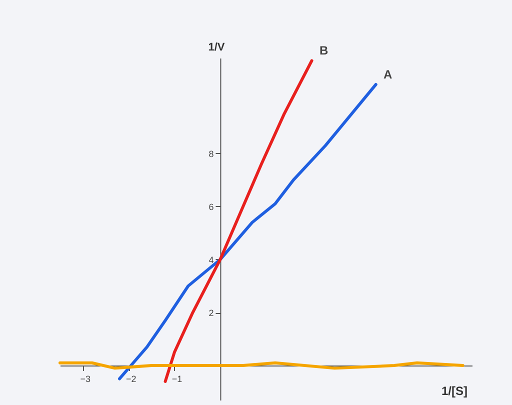  I want to click on y-tick-label: 6, so click(211, 207).